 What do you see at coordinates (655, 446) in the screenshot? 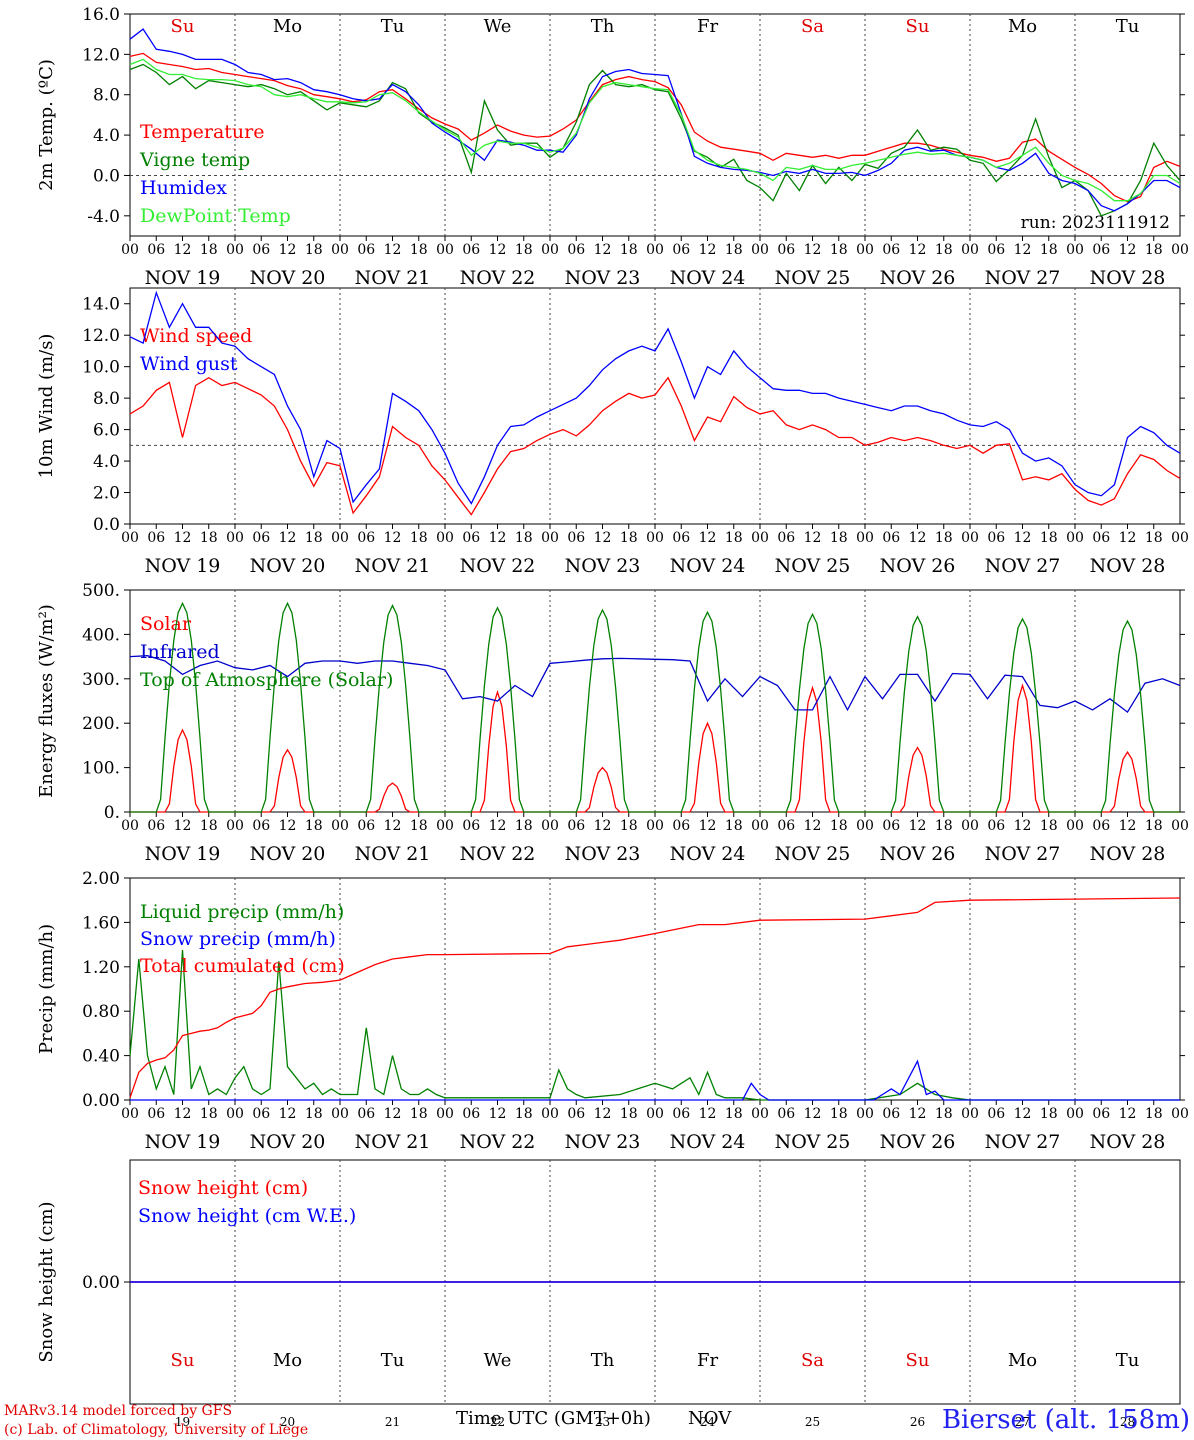
I see `series-line-wind-speed` at bounding box center [655, 446].